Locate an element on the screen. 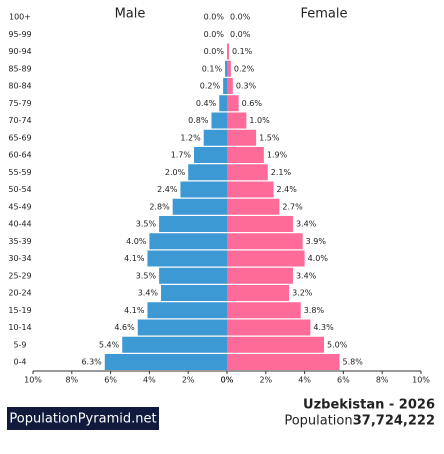  value-label: 1.7% is located at coordinates (181, 155).